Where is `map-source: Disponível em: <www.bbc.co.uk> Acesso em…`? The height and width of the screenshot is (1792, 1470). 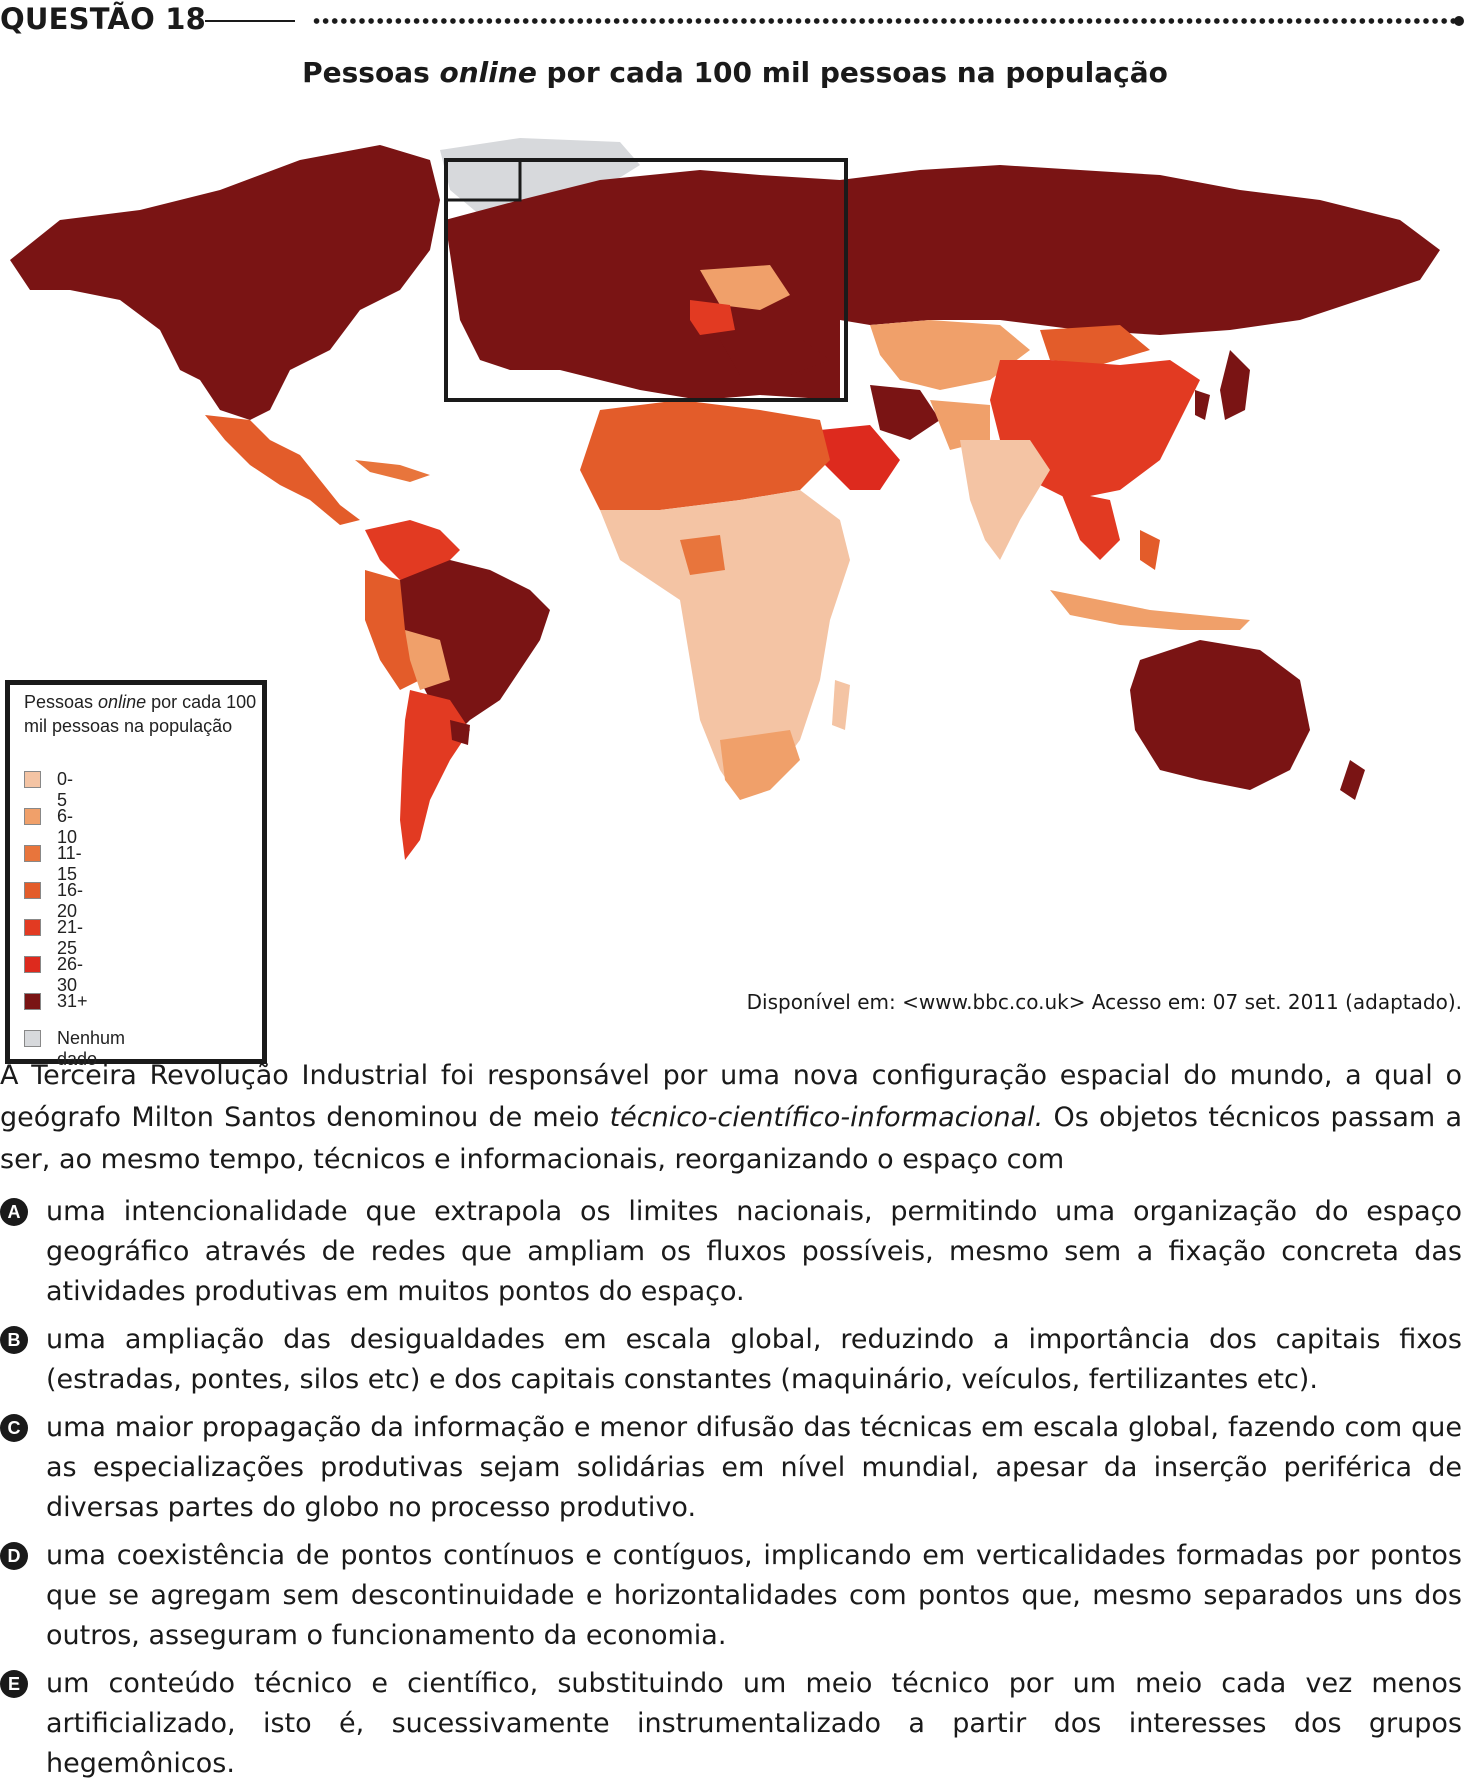
map-source: Disponível em: <www.bbc.co.uk> Acesso em… is located at coordinates (1104, 1002).